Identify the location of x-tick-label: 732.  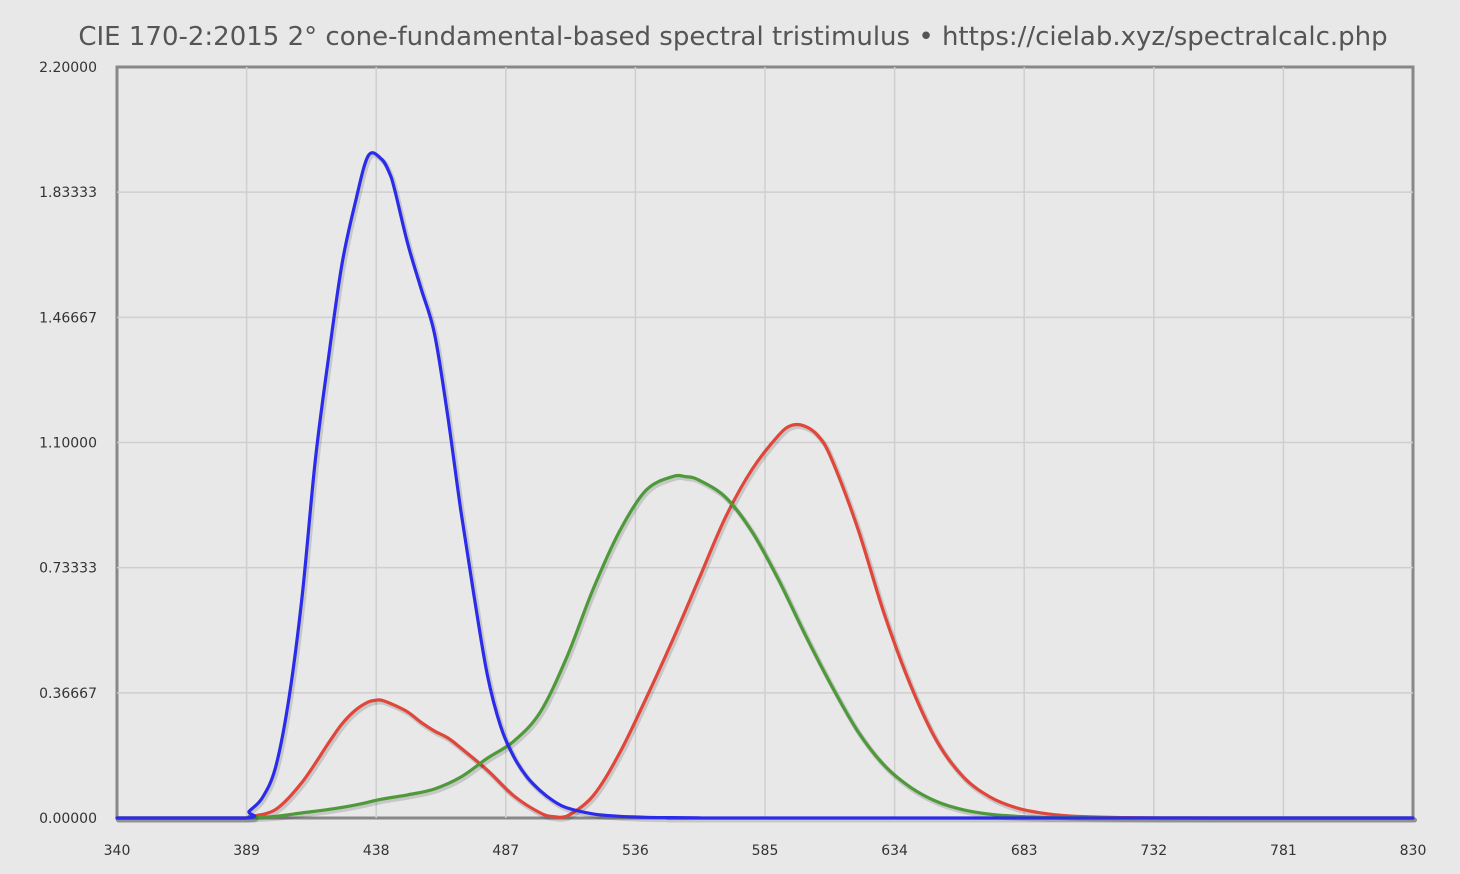
(1153, 851).